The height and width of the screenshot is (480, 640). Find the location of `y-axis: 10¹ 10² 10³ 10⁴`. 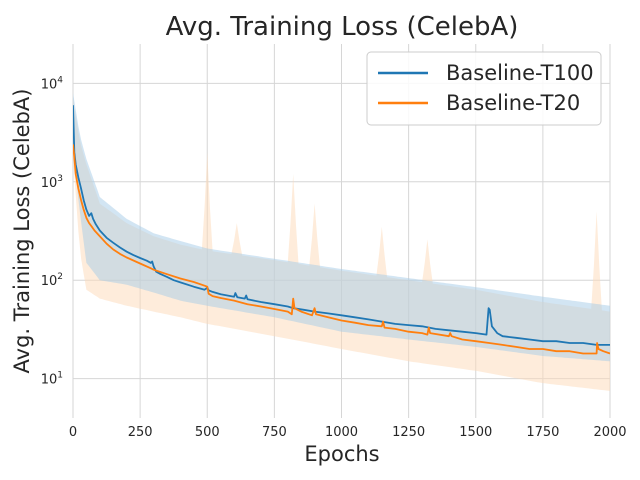

y-axis: 10¹ 10² 10³ 10⁴ is located at coordinates (52, 231).